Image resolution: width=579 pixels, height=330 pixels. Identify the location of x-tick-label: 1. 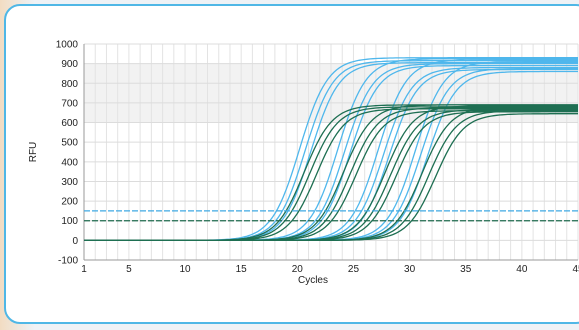
(84, 269).